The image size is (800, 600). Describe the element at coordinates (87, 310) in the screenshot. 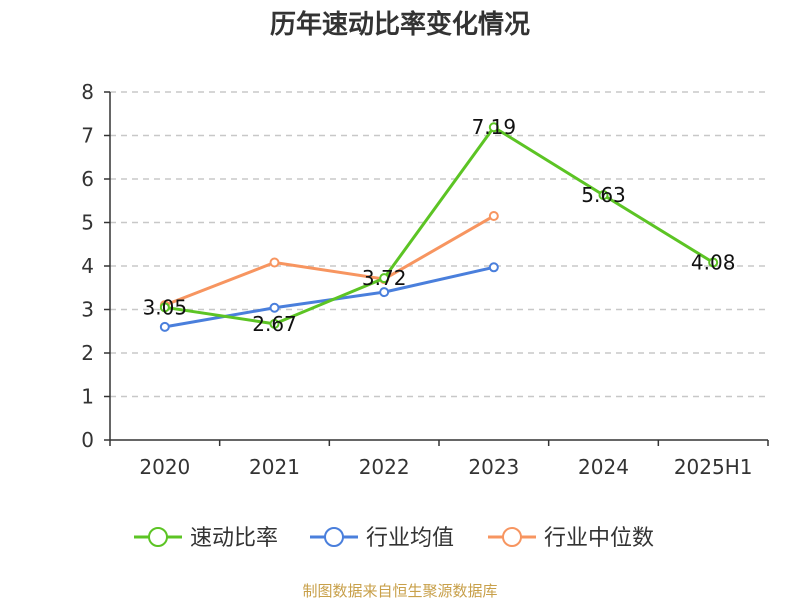

I see `y-tick-label: 3` at that location.